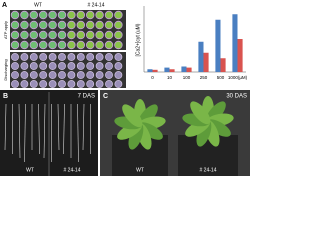  Describe the element at coordinates (47, 134) in the screenshot. I see `roots` at that location.